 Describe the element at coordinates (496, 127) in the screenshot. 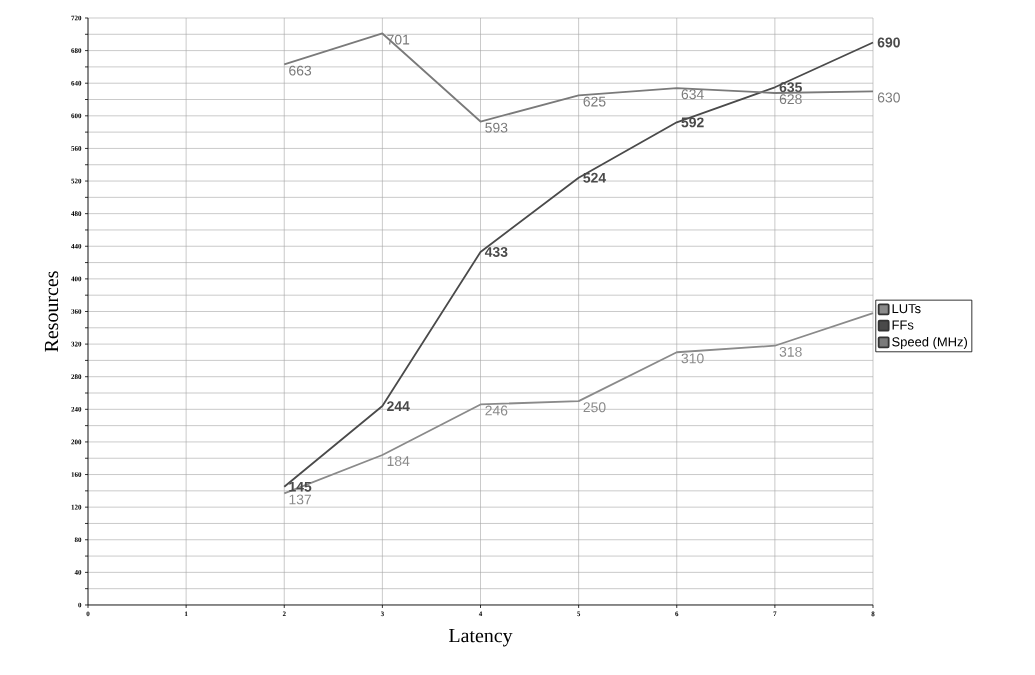

I see `data-label: 593` at that location.